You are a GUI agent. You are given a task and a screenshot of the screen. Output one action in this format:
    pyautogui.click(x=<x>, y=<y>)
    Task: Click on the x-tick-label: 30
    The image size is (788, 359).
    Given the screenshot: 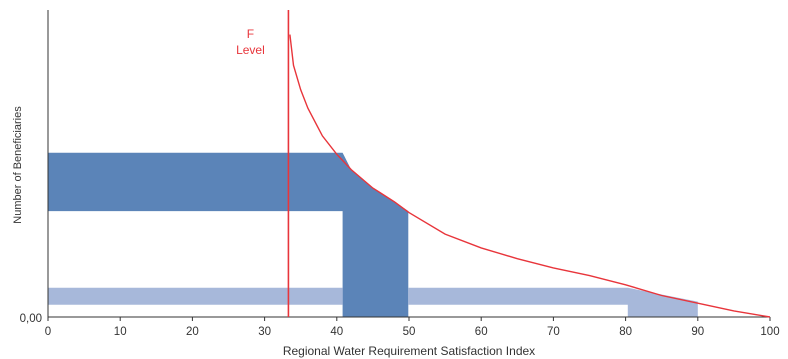 What is the action you would take?
    pyautogui.click(x=264, y=332)
    